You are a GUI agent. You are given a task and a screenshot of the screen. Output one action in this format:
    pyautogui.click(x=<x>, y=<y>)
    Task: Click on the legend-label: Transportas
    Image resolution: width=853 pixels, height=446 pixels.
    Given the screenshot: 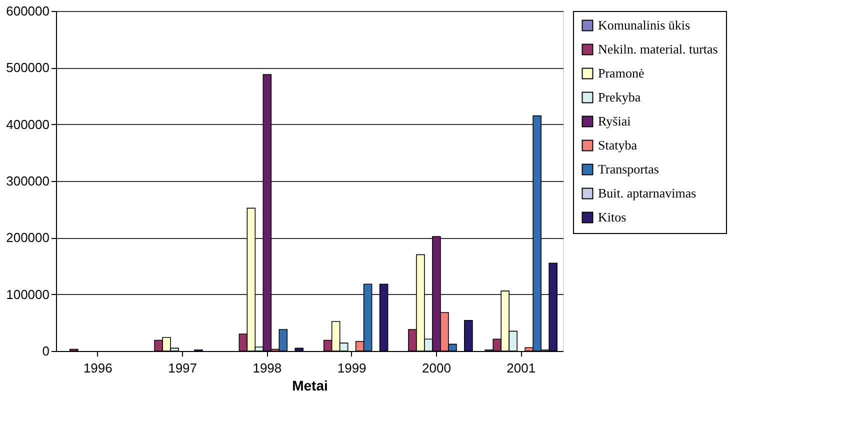 What is the action you would take?
    pyautogui.click(x=628, y=169)
    